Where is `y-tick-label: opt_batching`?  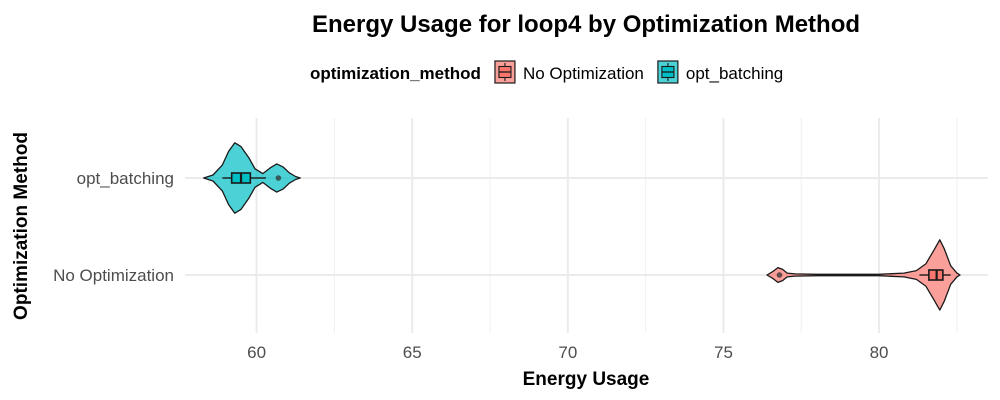 y-tick-label: opt_batching is located at coordinates (125, 178).